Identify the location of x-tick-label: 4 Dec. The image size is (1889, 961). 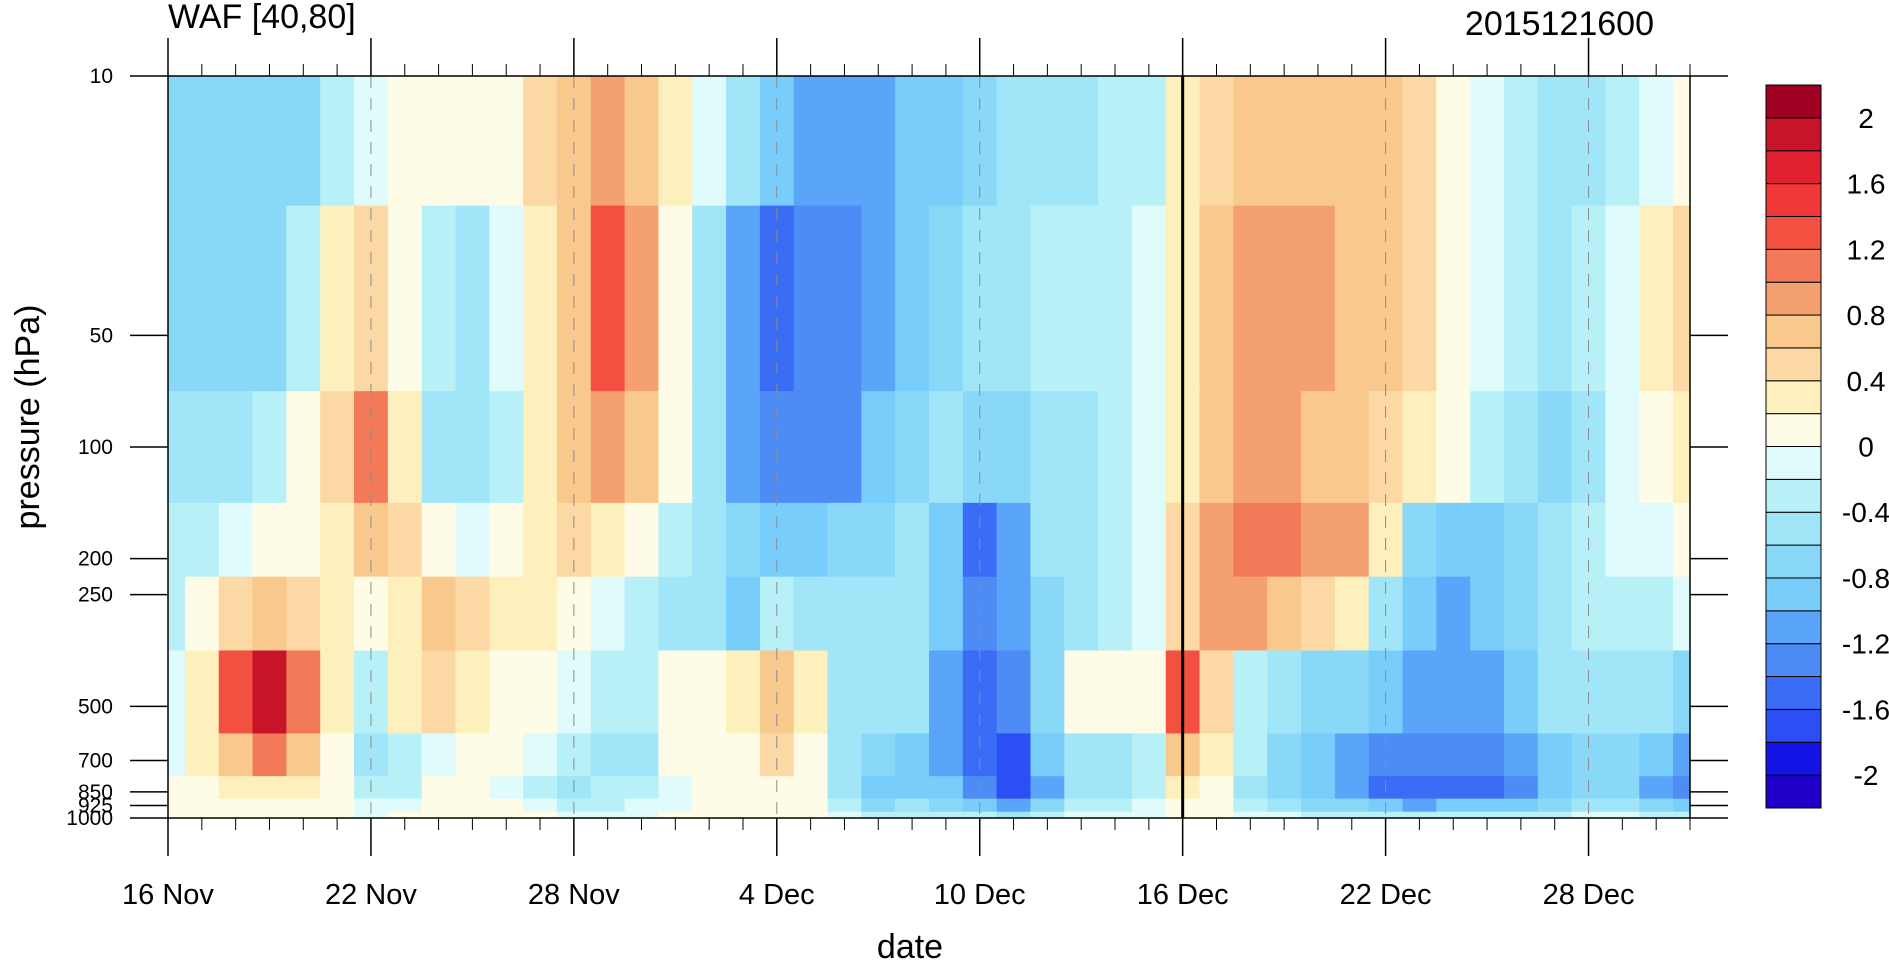
(777, 895).